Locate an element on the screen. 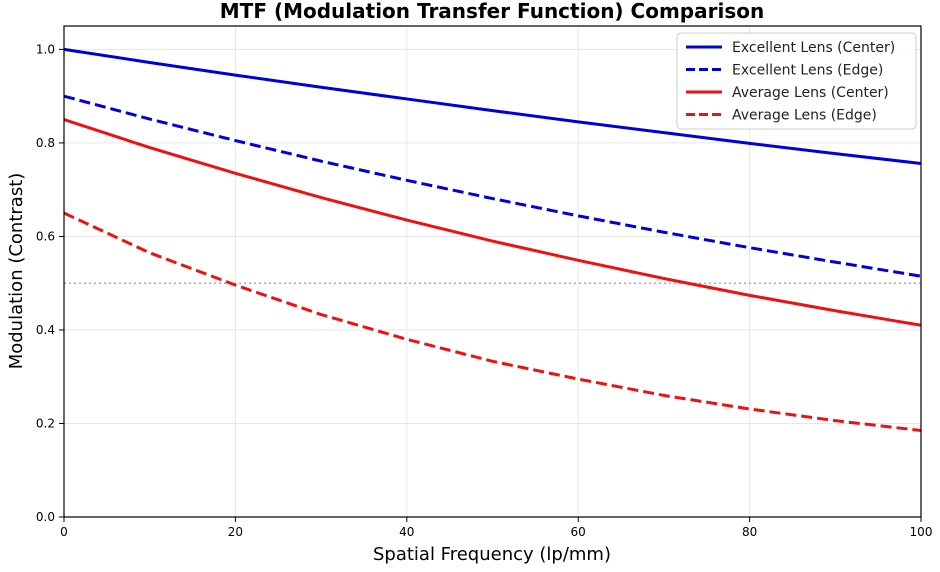 The height and width of the screenshot is (572, 940). x-tick-label: 0 is located at coordinates (64, 532).